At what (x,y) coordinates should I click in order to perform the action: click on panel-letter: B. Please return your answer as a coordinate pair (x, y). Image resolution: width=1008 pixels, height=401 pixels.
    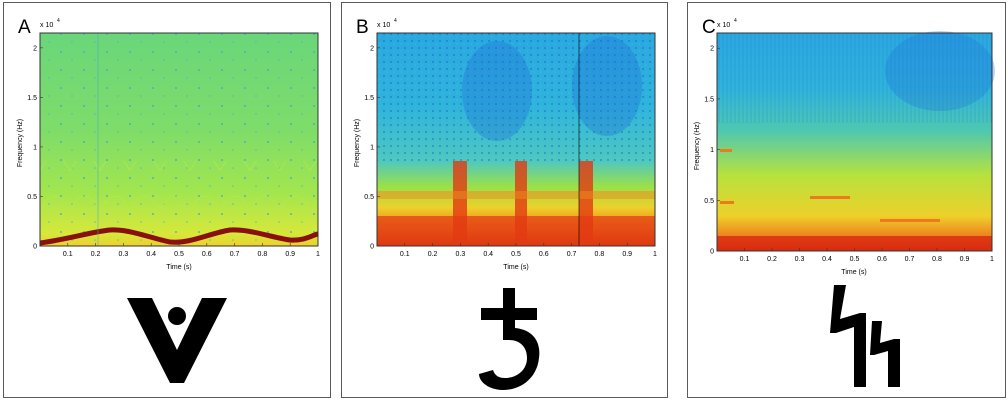
    Looking at the image, I should click on (362, 27).